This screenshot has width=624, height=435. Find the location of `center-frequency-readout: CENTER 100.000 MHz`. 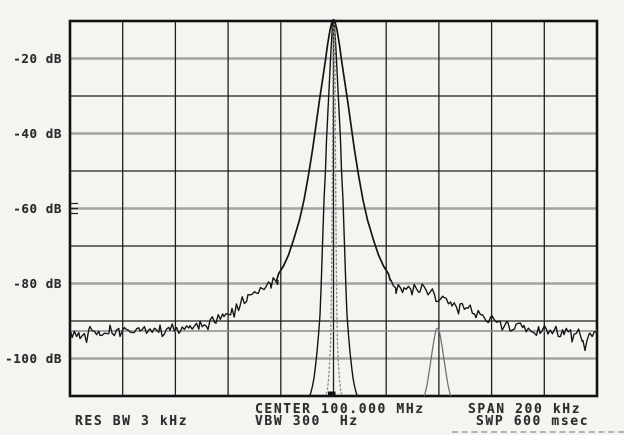

center-frequency-readout: CENTER 100.000 MHz is located at coordinates (340, 409).